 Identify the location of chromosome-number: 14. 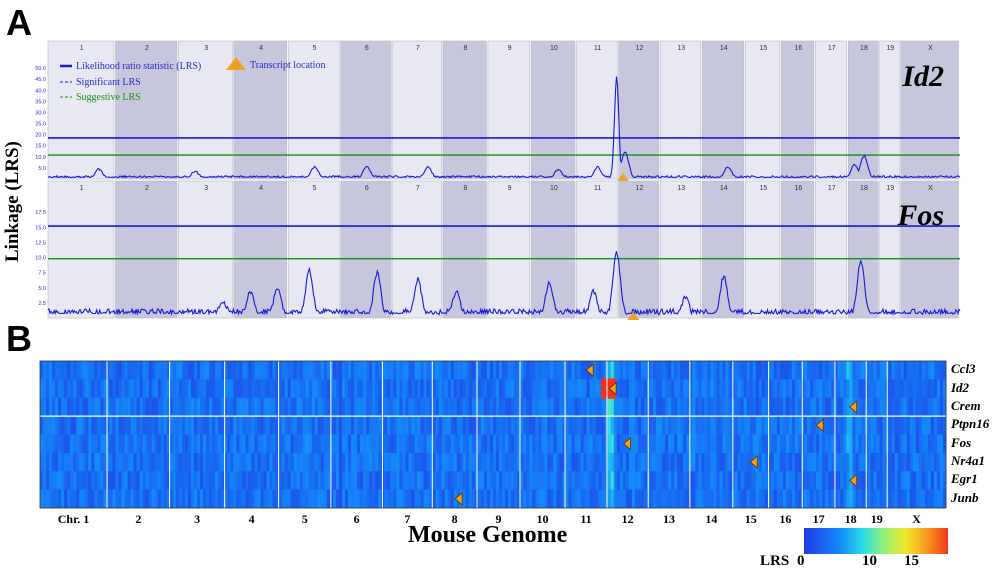
(724, 48).